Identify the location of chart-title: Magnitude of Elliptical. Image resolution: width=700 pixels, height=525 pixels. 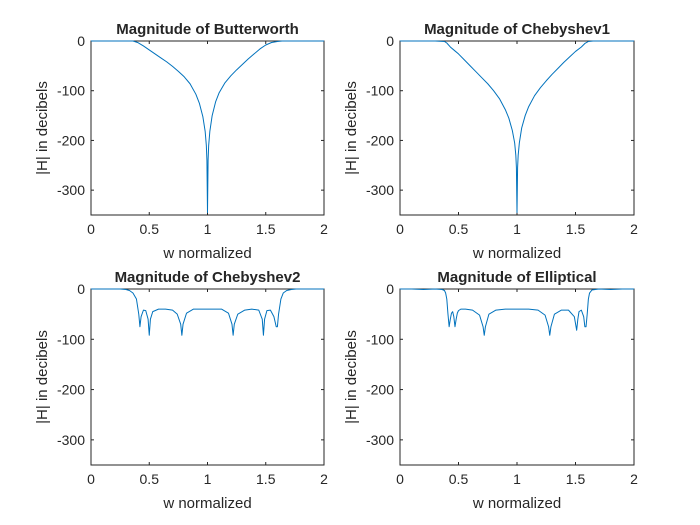
(516, 277).